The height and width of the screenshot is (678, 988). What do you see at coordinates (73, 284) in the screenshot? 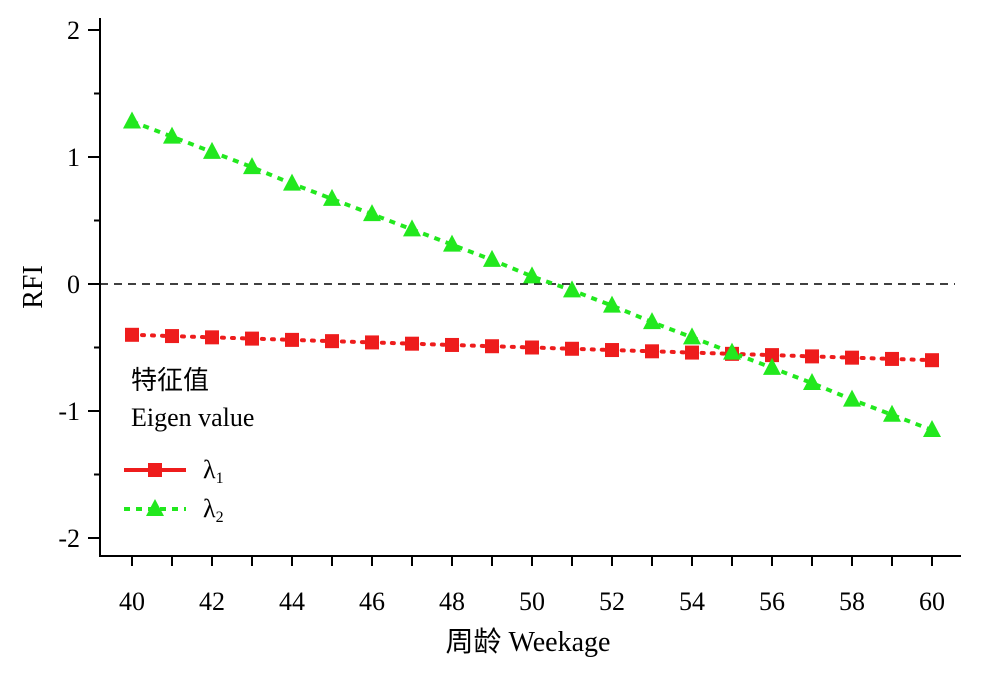
I see `y-tick-label: 0` at bounding box center [73, 284].